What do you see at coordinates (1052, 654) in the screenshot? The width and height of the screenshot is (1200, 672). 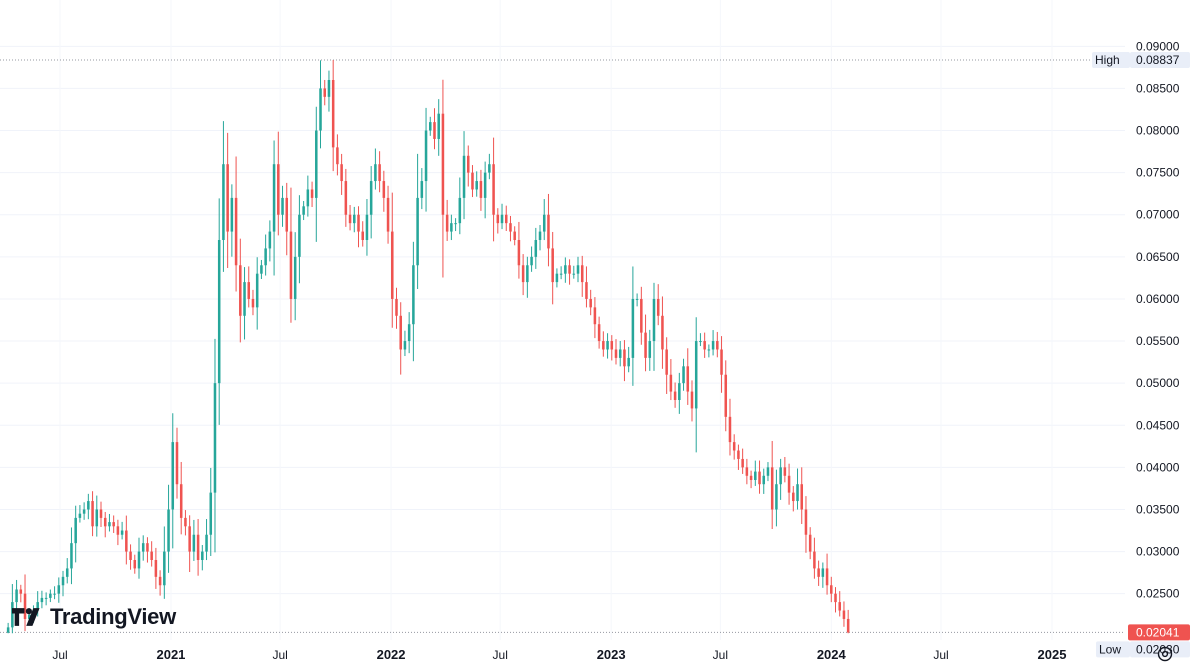 I see `x-tick-label: 2025` at bounding box center [1052, 654].